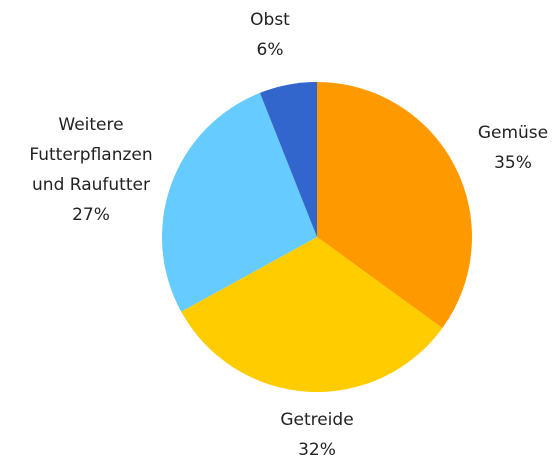 This screenshot has height=463, width=557. Describe the element at coordinates (270, 50) in the screenshot. I see `value-label: 6%` at that location.